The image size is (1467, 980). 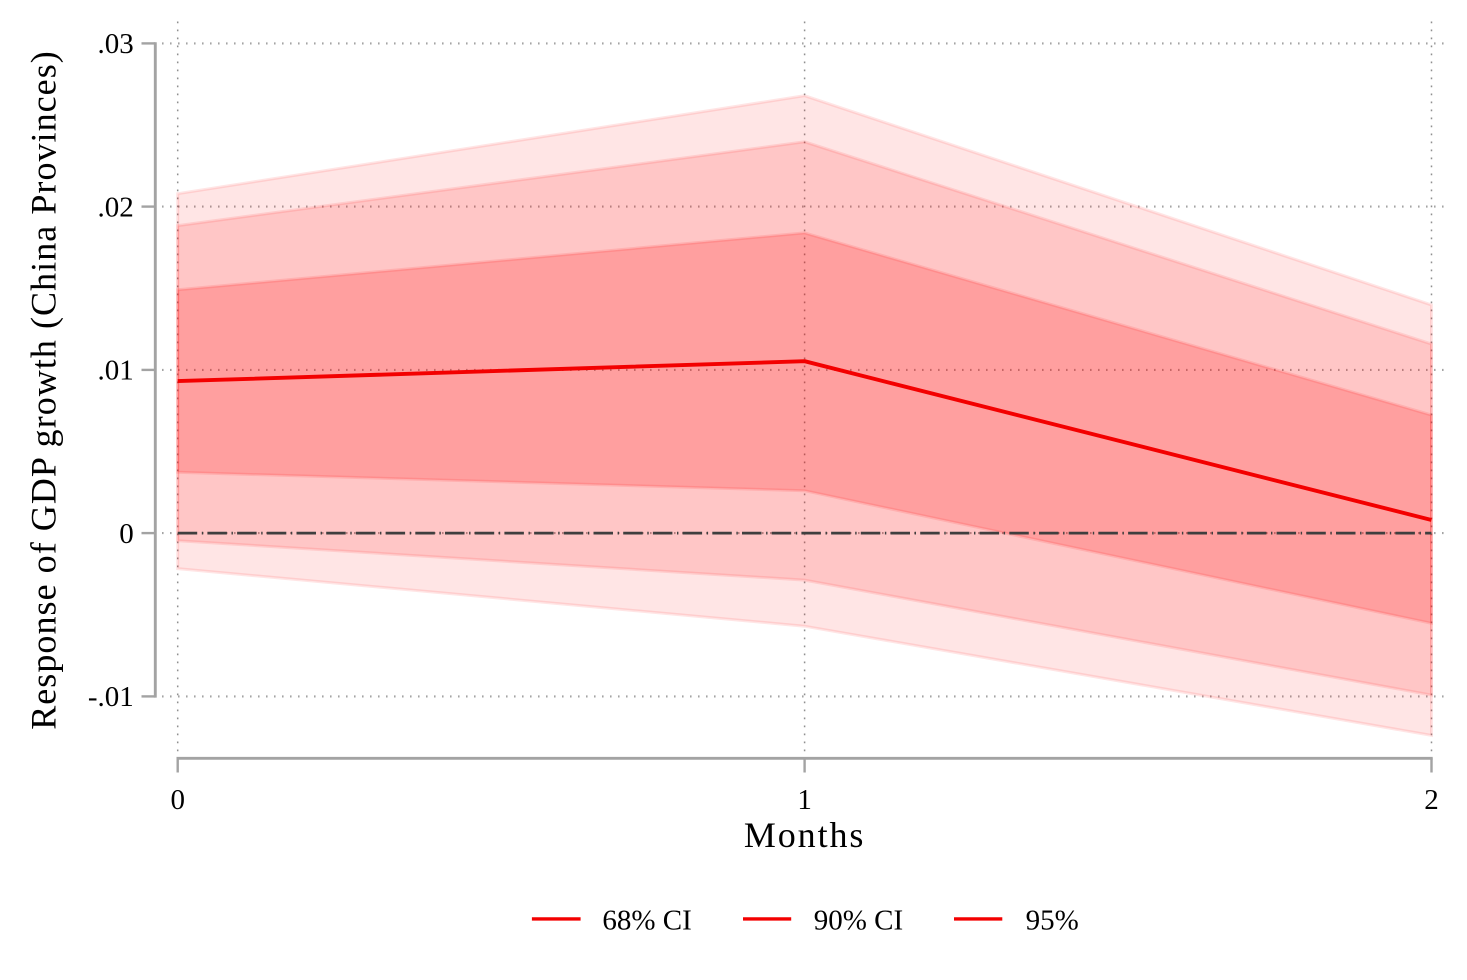 What do you see at coordinates (116, 207) in the screenshot?
I see `svg-text: .02` at bounding box center [116, 207].